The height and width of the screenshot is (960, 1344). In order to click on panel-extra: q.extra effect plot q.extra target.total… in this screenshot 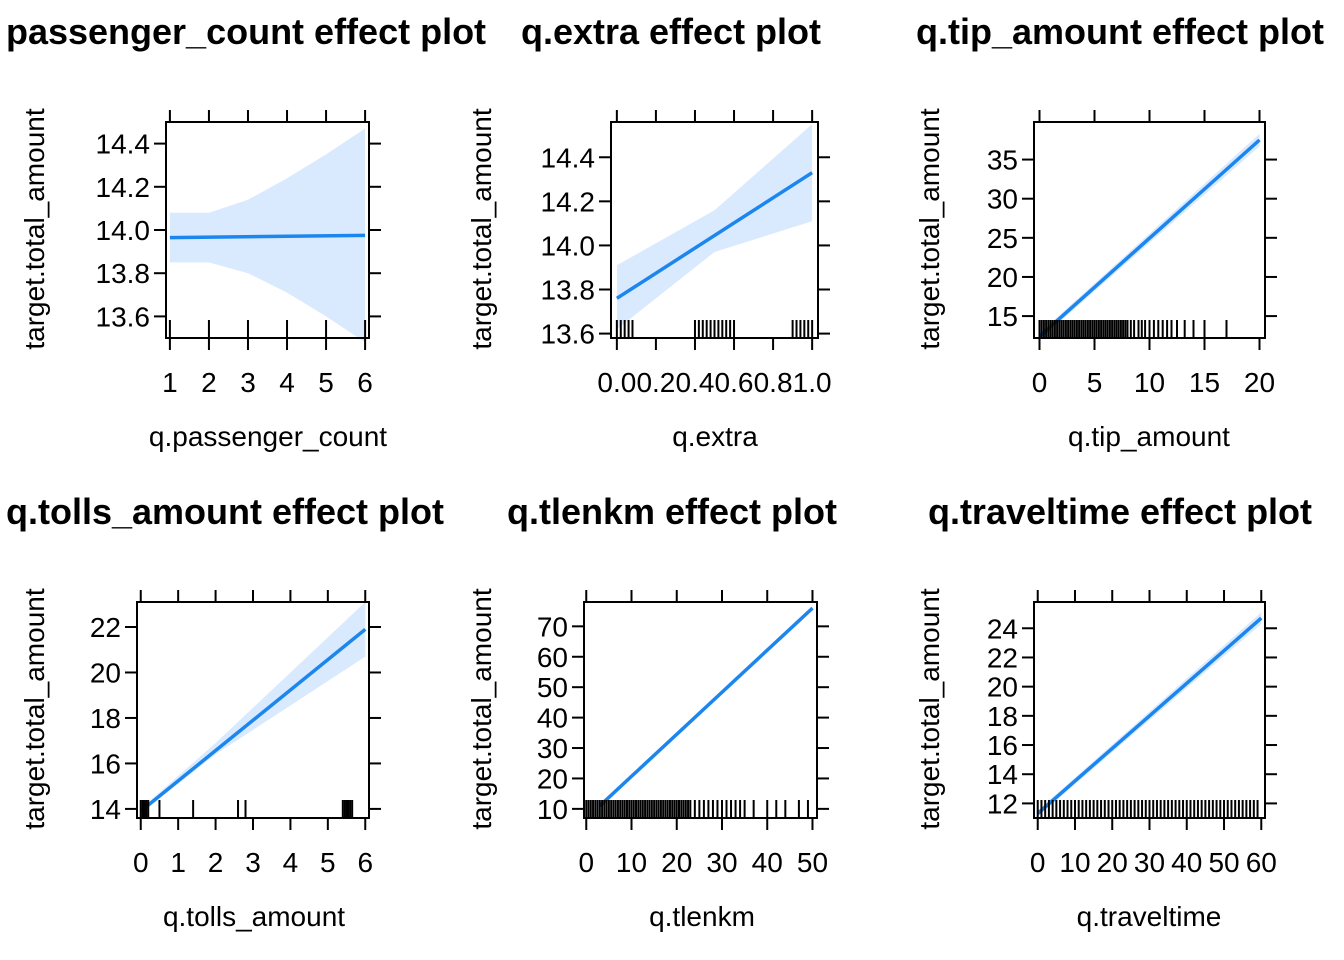, I will do `click(643, 231)`.